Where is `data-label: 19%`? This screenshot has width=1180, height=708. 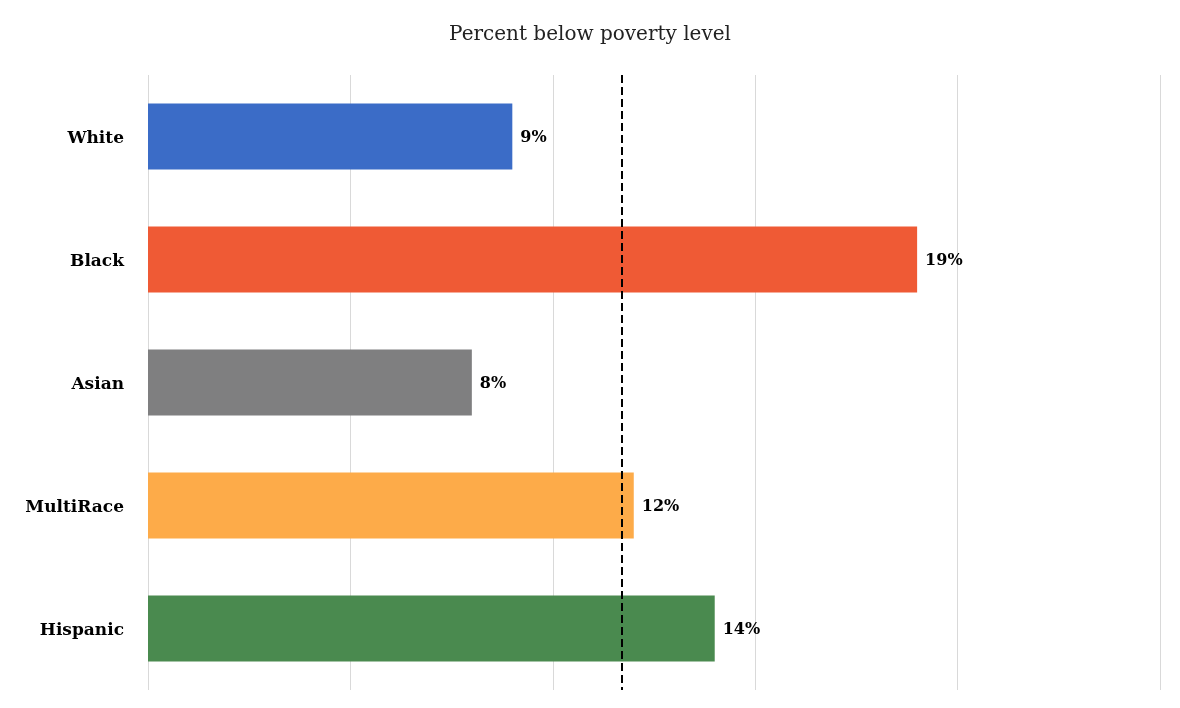 data-label: 19% is located at coordinates (944, 259).